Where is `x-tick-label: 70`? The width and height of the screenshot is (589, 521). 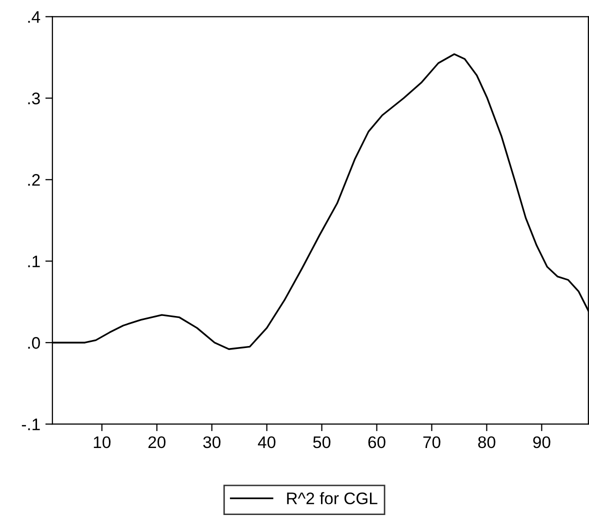
x-tick-label: 70 is located at coordinates (431, 442).